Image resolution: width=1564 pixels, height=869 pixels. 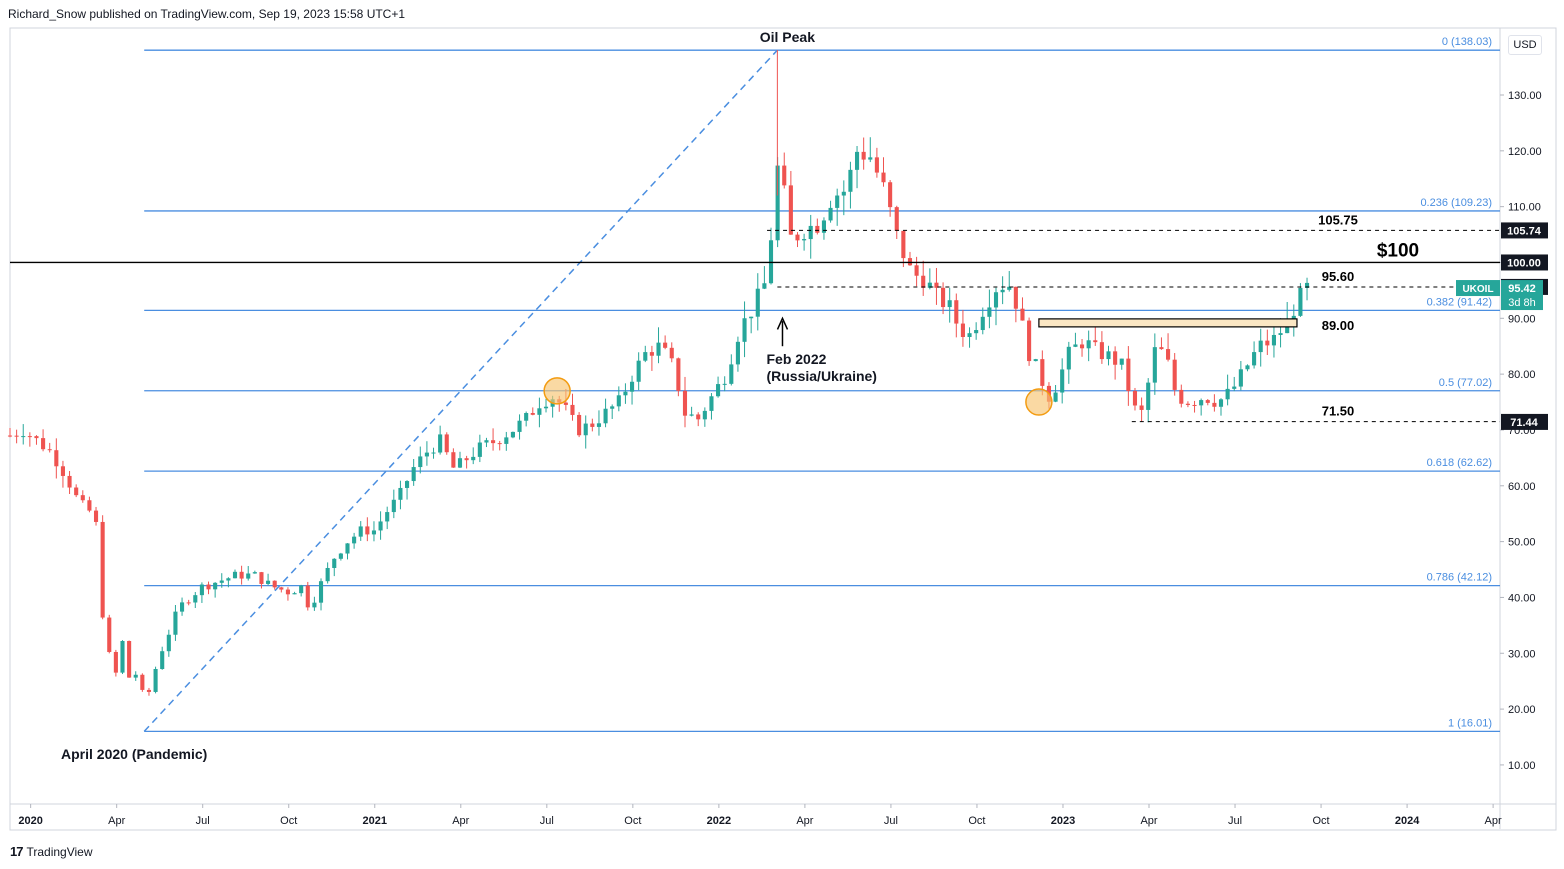 What do you see at coordinates (51, 851) in the screenshot?
I see `tradingview-logo: 17 TradingView` at bounding box center [51, 851].